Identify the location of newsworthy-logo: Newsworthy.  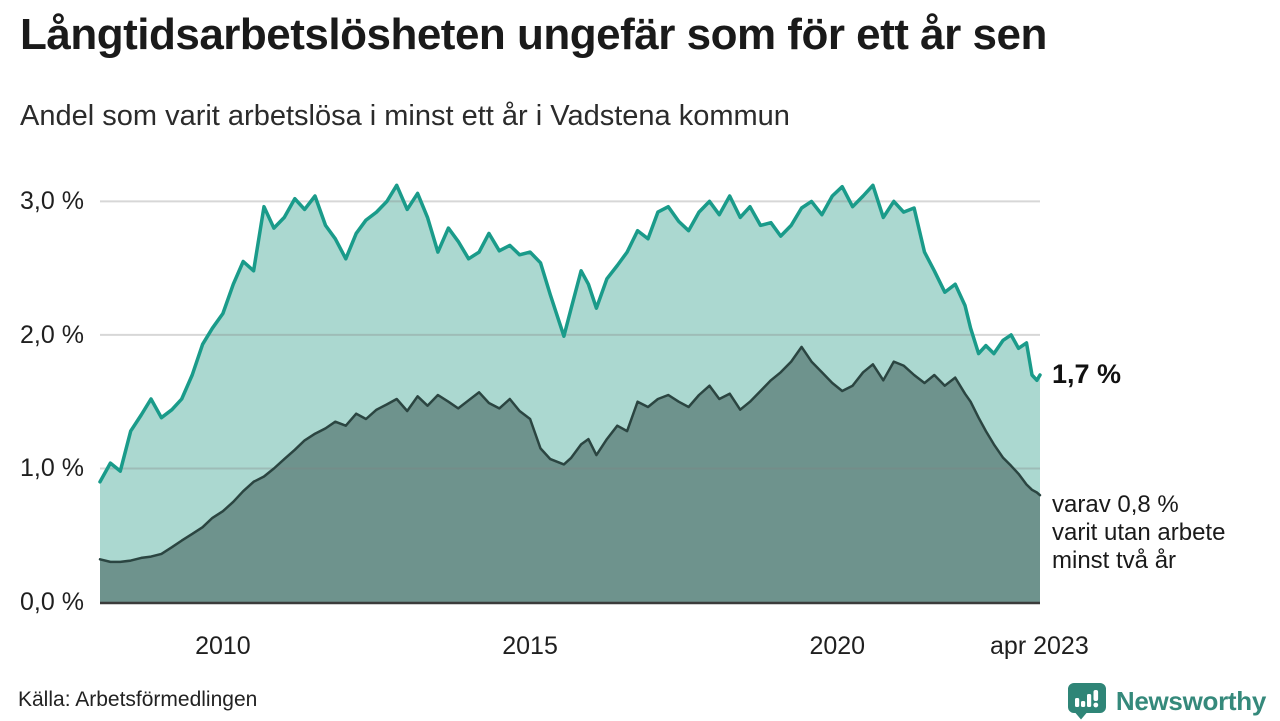
(1166, 701).